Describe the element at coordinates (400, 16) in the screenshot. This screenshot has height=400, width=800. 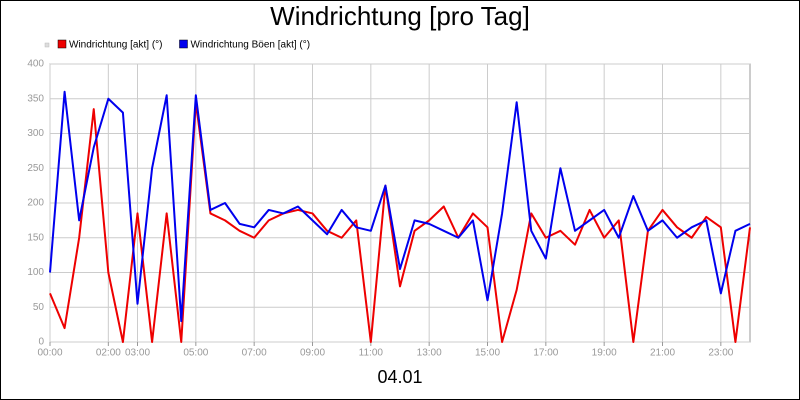
I see `chart-title: Windrichtung [pro Tag]` at that location.